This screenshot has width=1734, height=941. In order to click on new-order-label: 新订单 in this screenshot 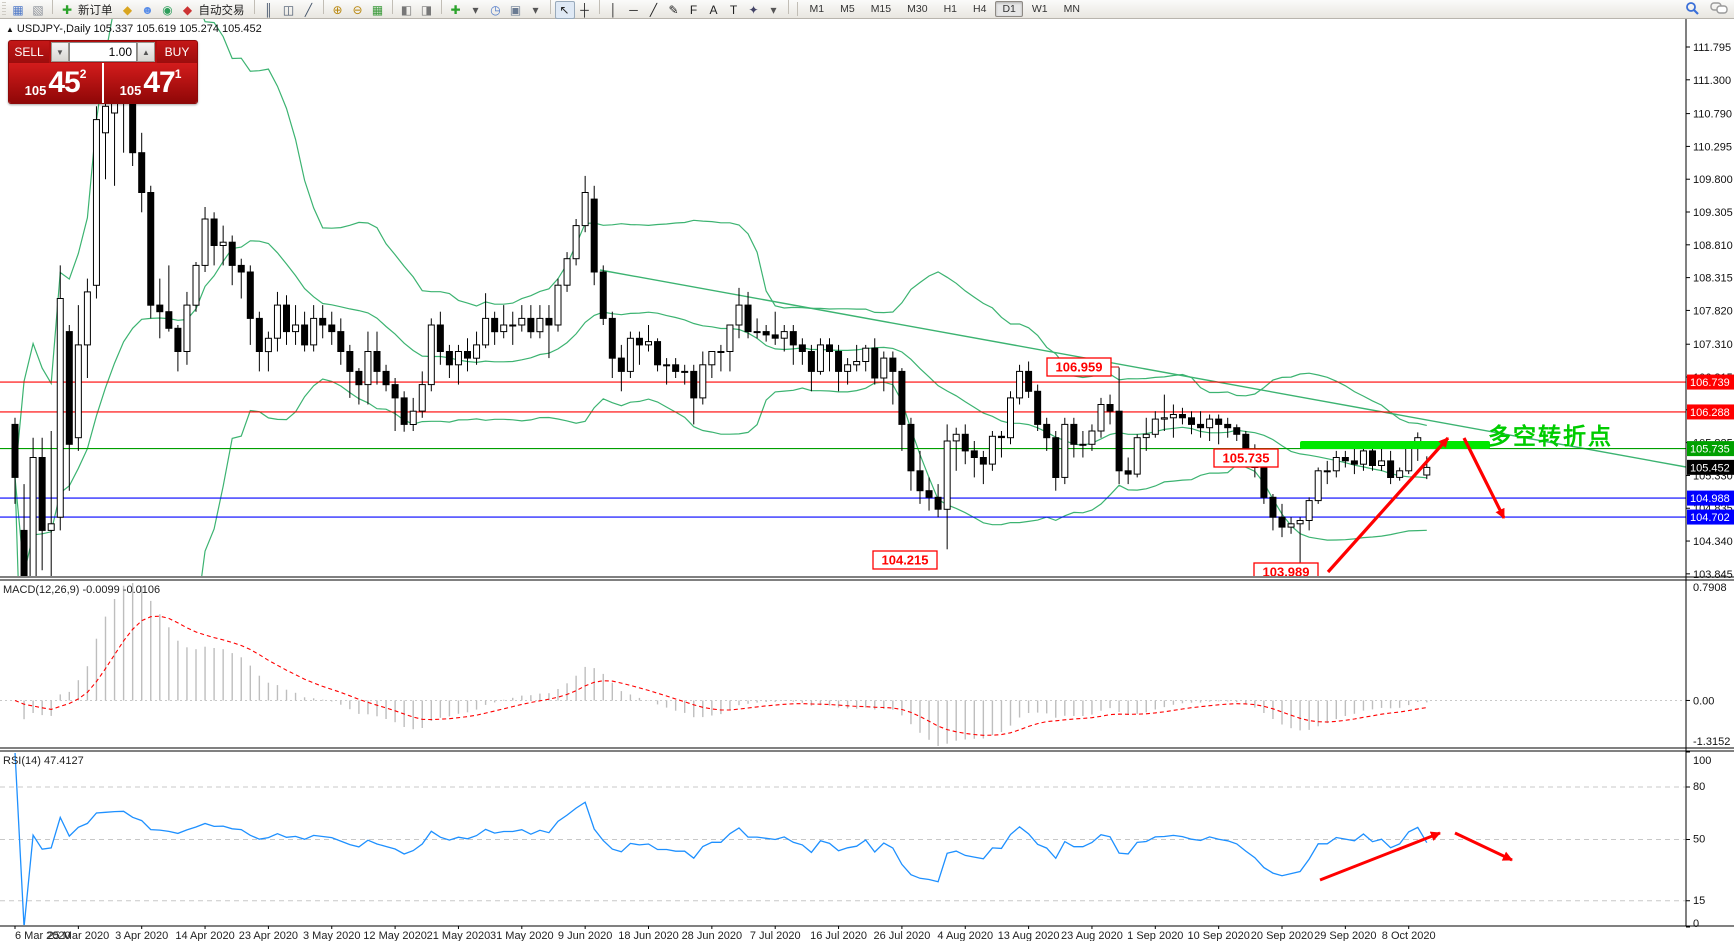, I will do `click(95, 10)`.